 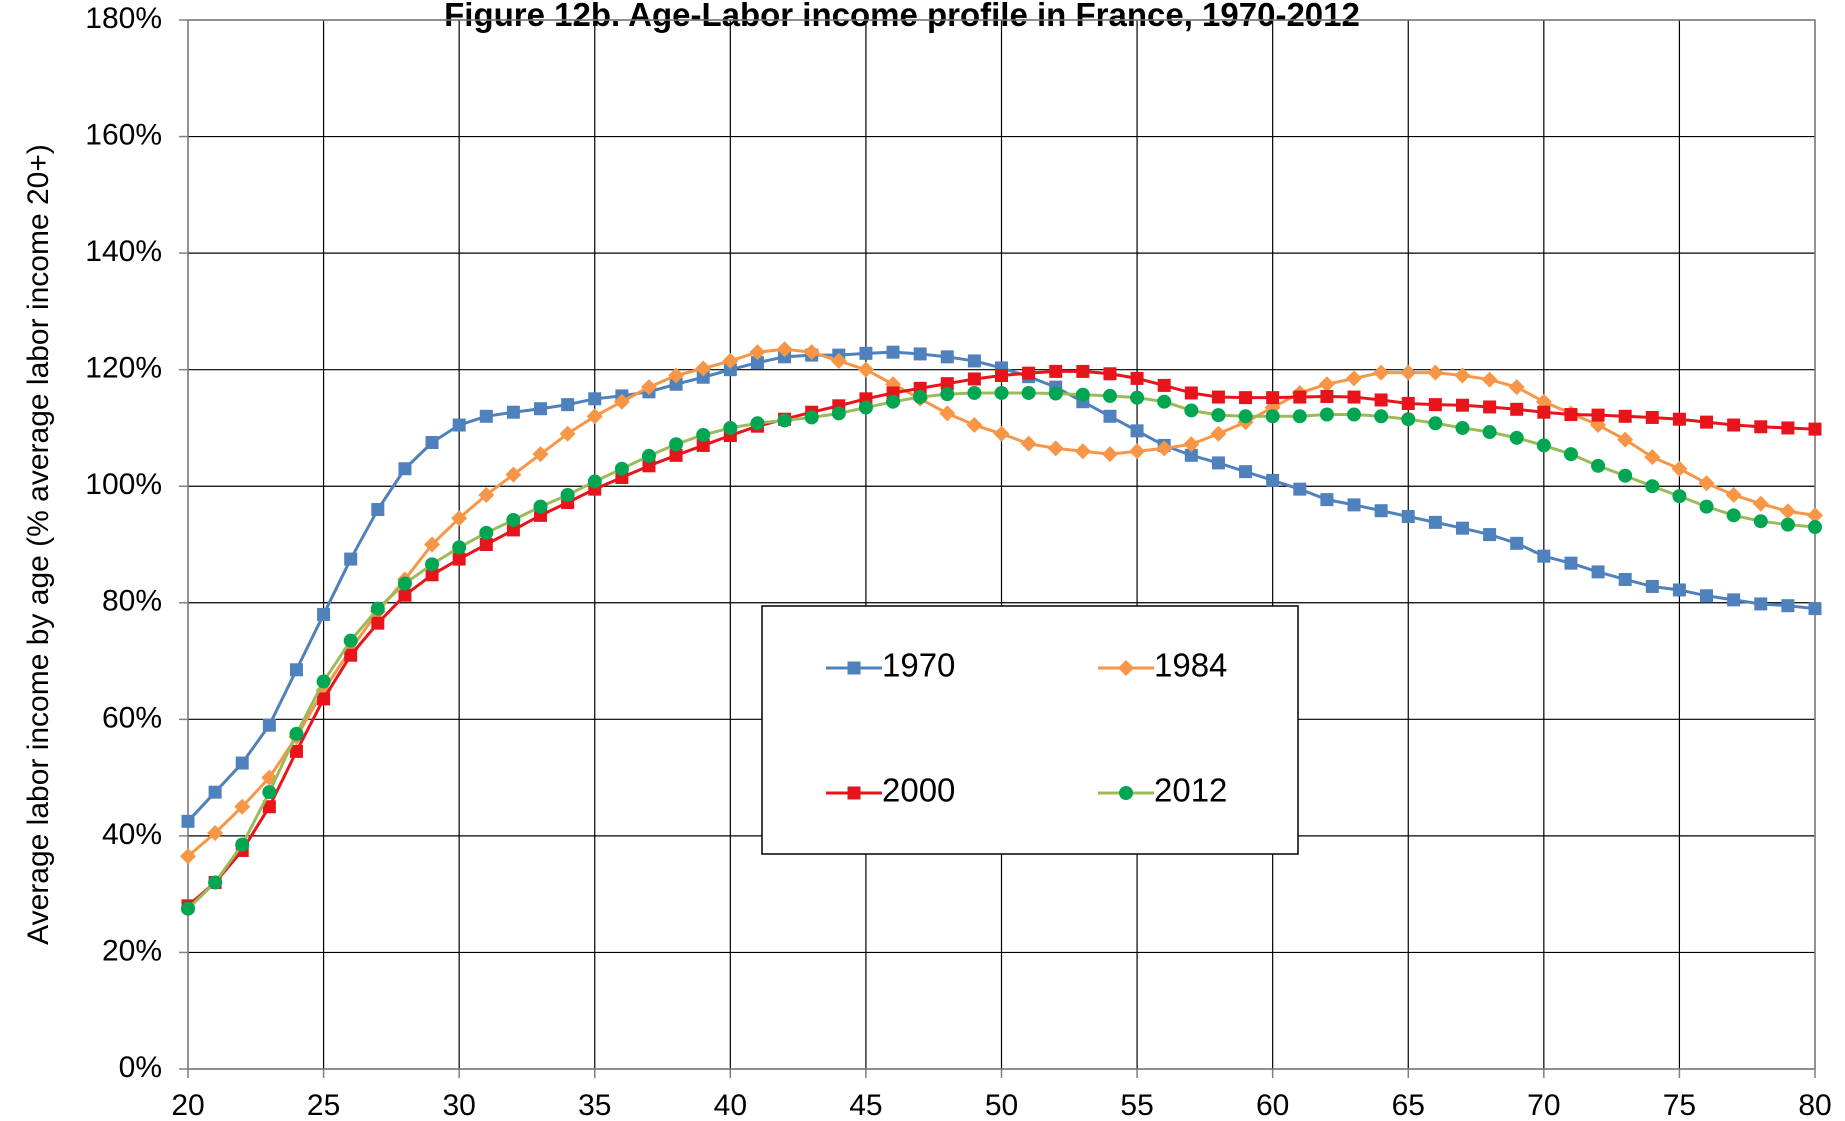 What do you see at coordinates (1814, 1105) in the screenshot?
I see `x-tick-label: 80` at bounding box center [1814, 1105].